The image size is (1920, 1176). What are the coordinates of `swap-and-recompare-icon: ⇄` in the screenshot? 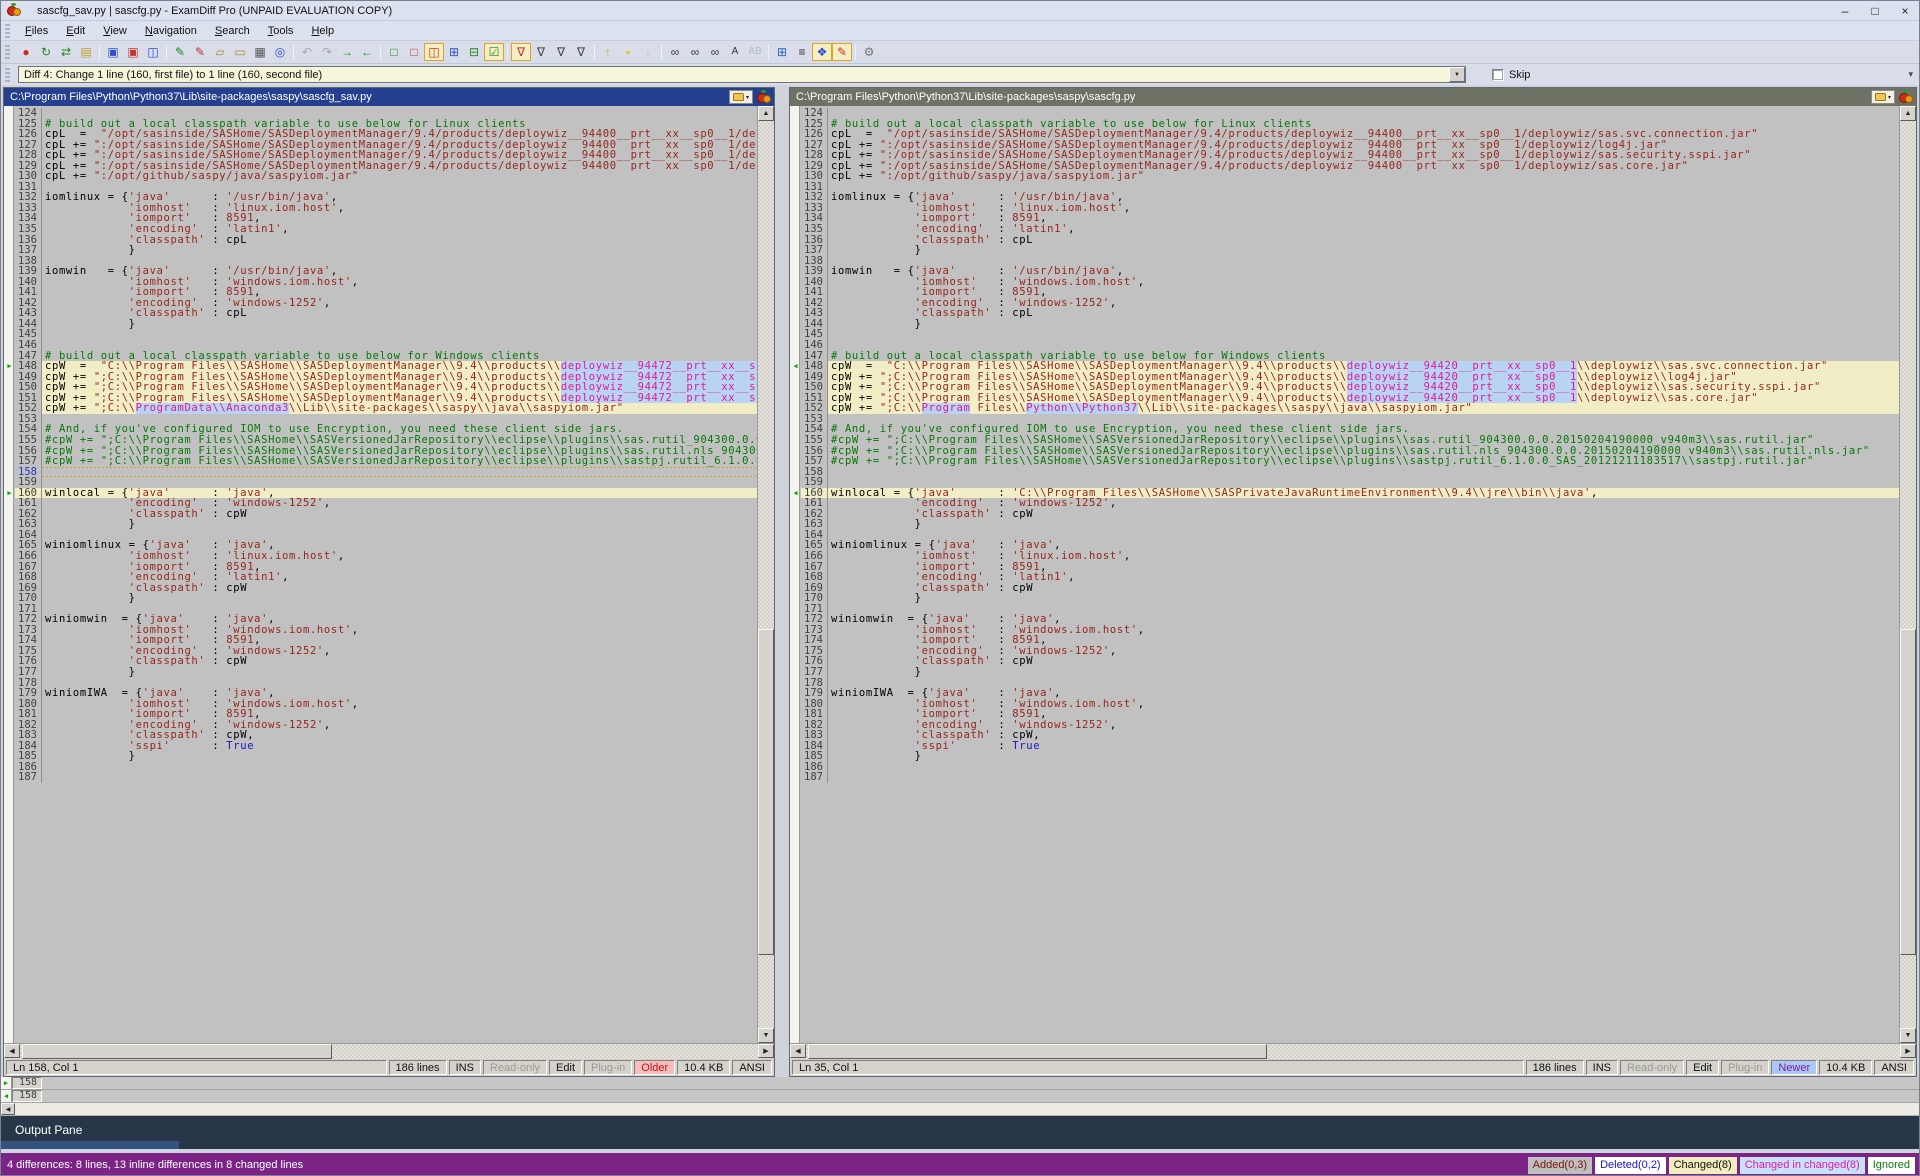 It's located at (66, 52).